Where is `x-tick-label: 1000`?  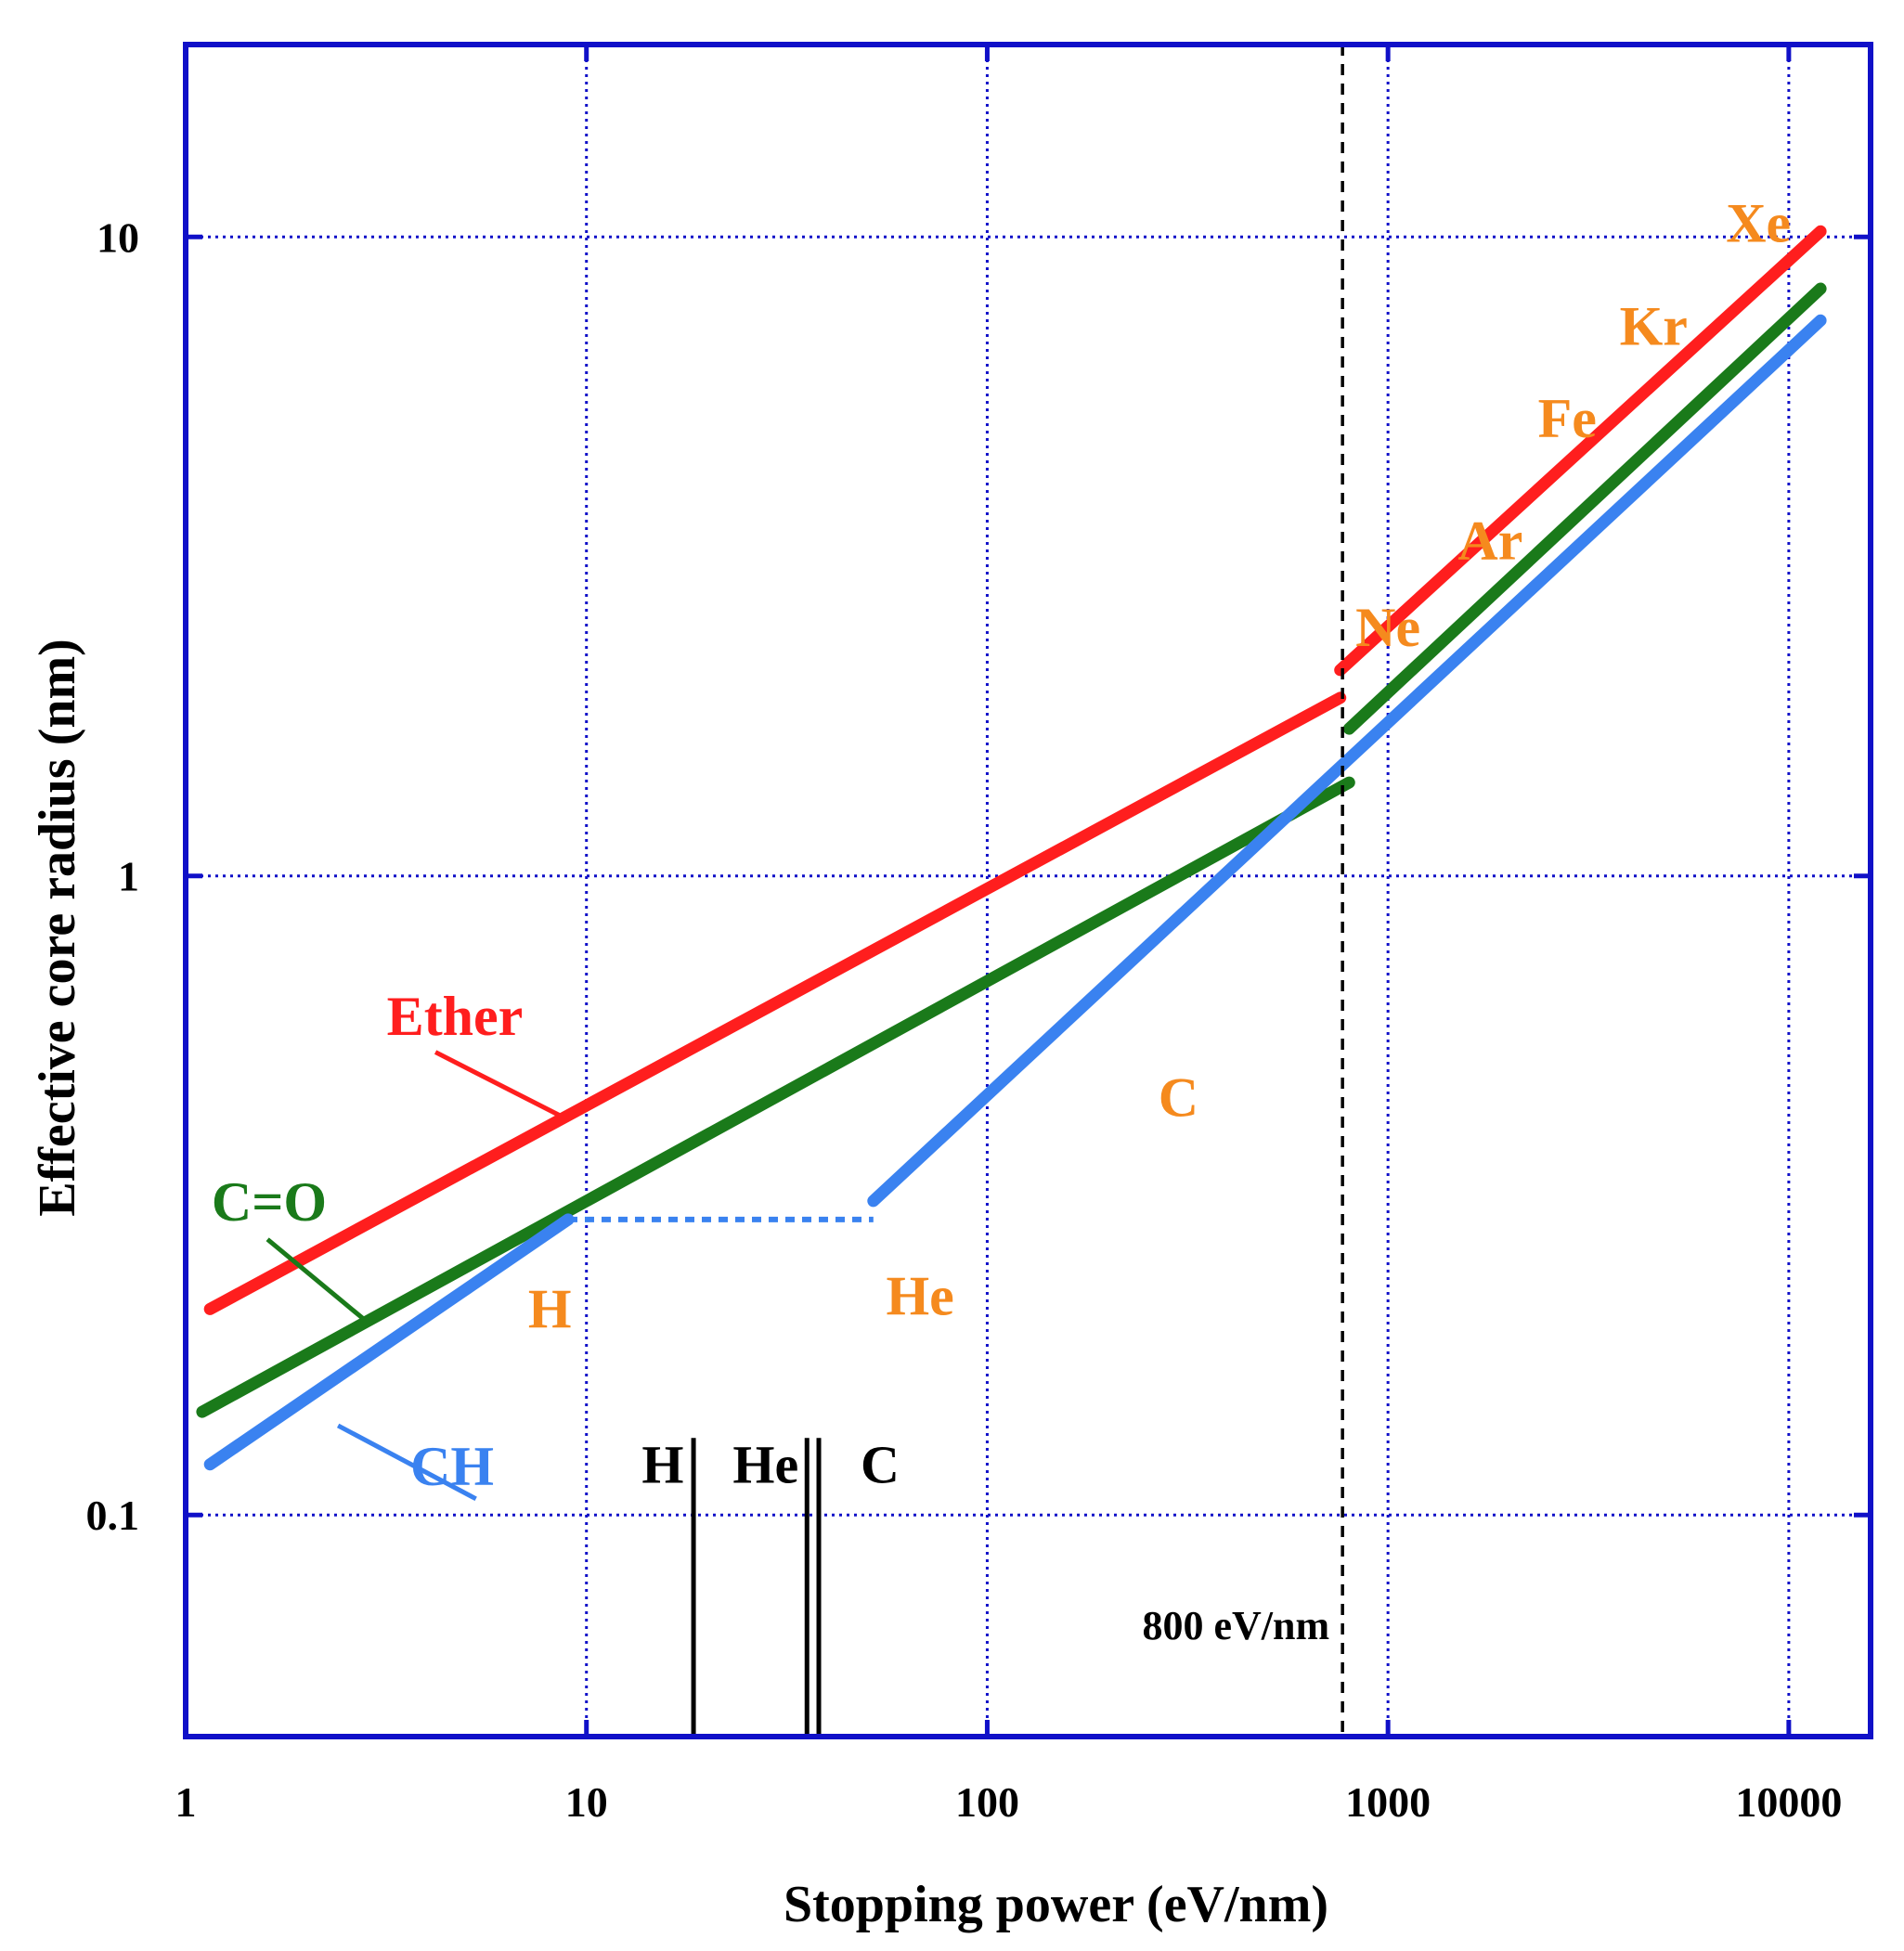 x-tick-label: 1000 is located at coordinates (1388, 1802).